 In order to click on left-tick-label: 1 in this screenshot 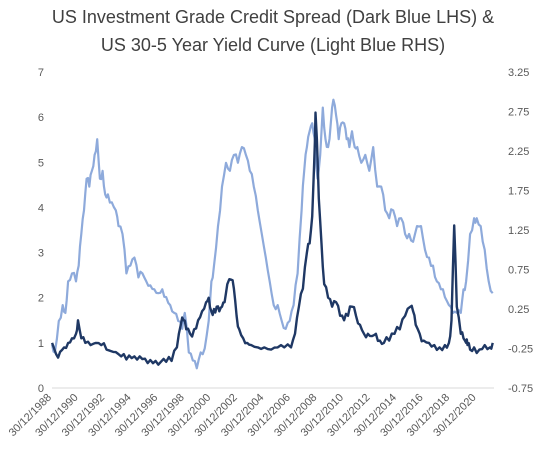, I will do `click(41, 344)`.